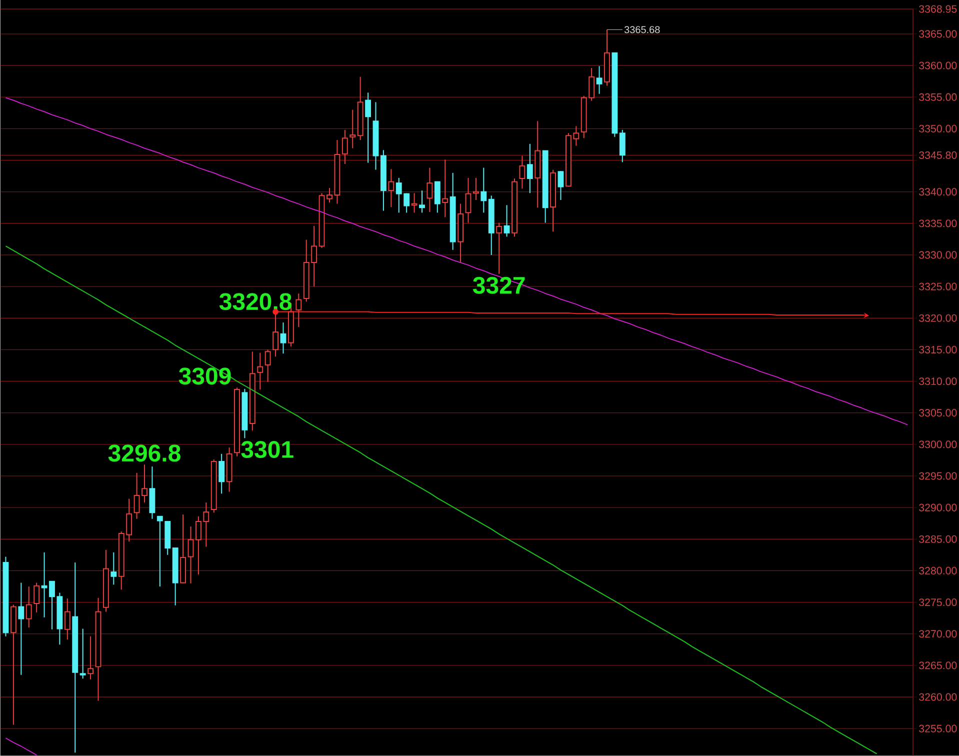 The width and height of the screenshot is (959, 756). Describe the element at coordinates (204, 376) in the screenshot. I see `annotation: 3309` at that location.